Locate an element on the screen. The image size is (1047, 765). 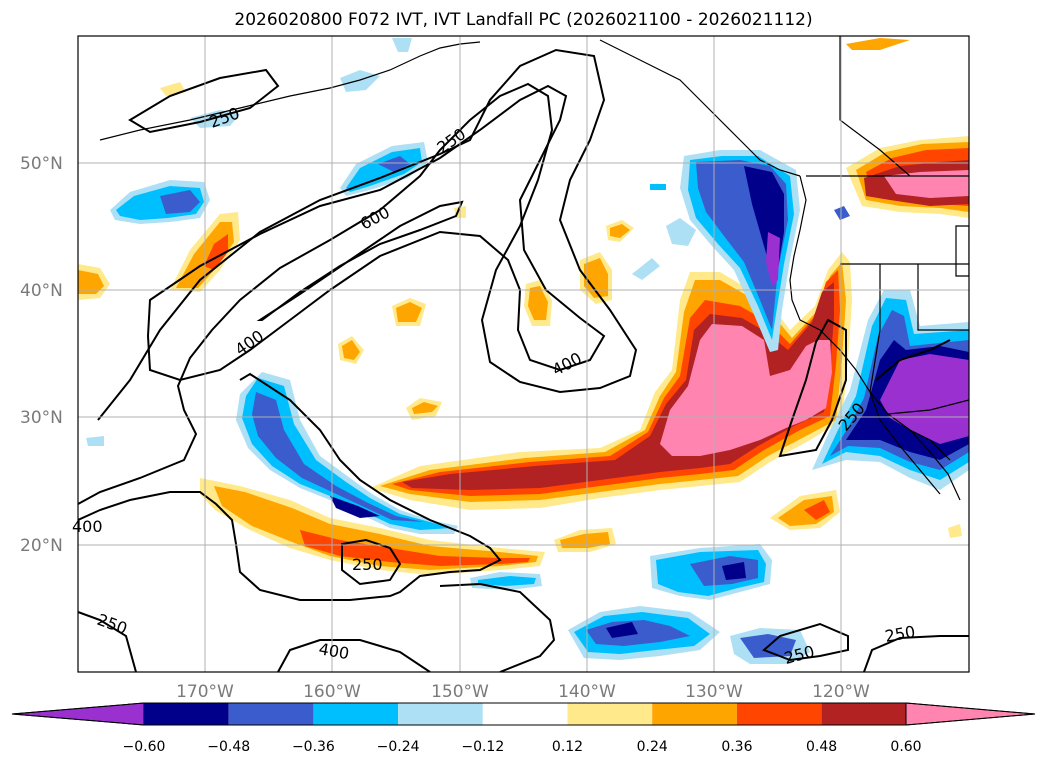
se-blob2-royal is located at coordinates (638, 633).